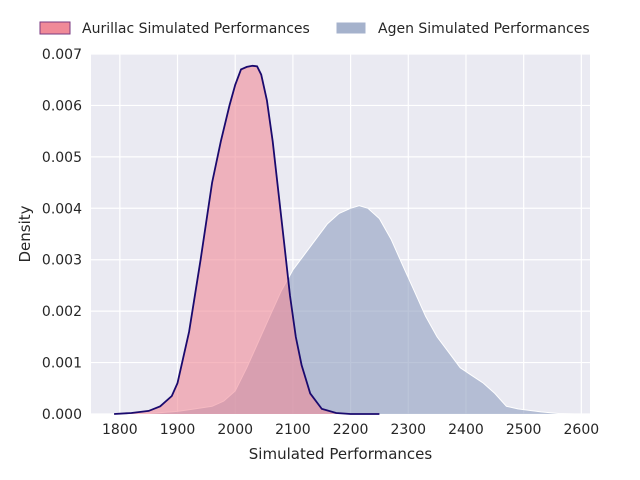 The width and height of the screenshot is (640, 480). I want to click on x-tick-label: 2200, so click(351, 430).